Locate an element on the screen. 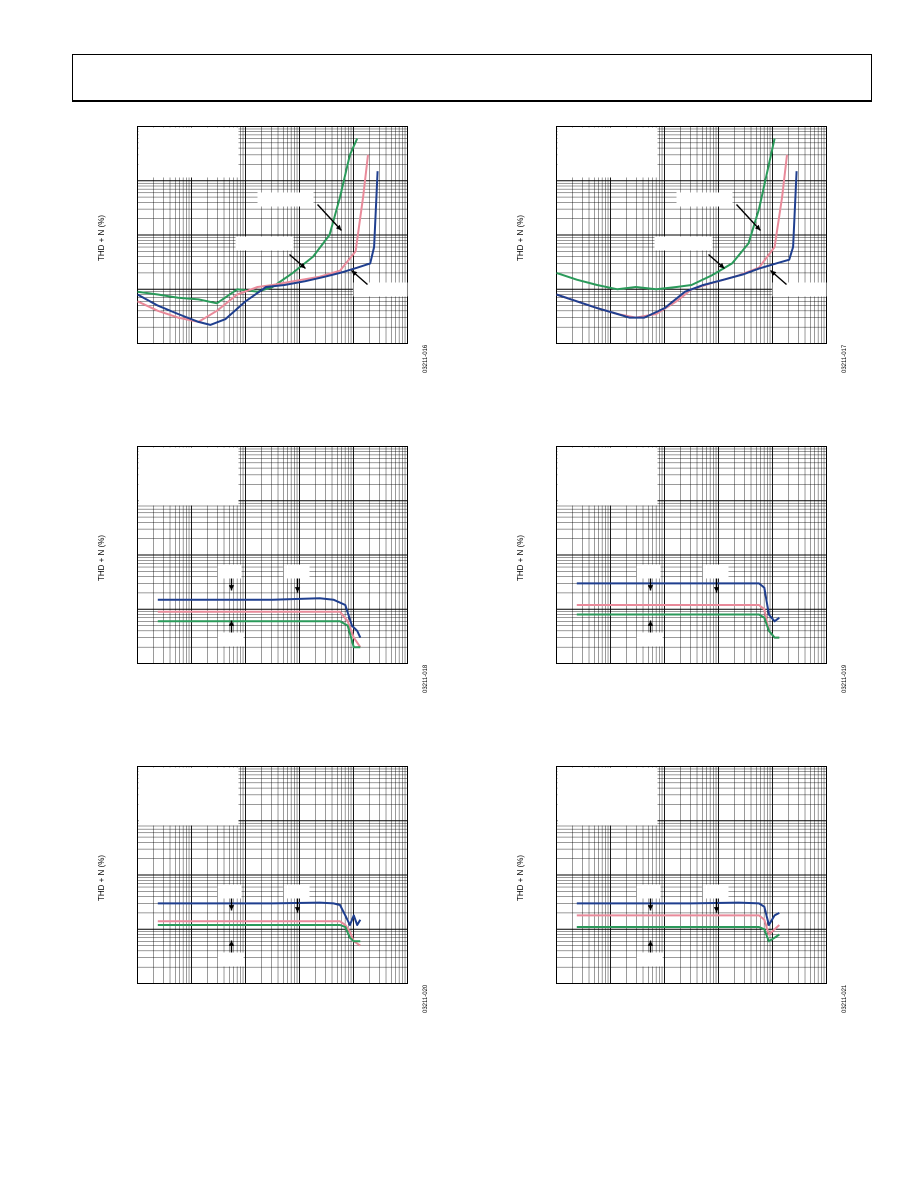 This screenshot has height=1188, width=918. figure-id: 03211-021 is located at coordinates (845, 998).